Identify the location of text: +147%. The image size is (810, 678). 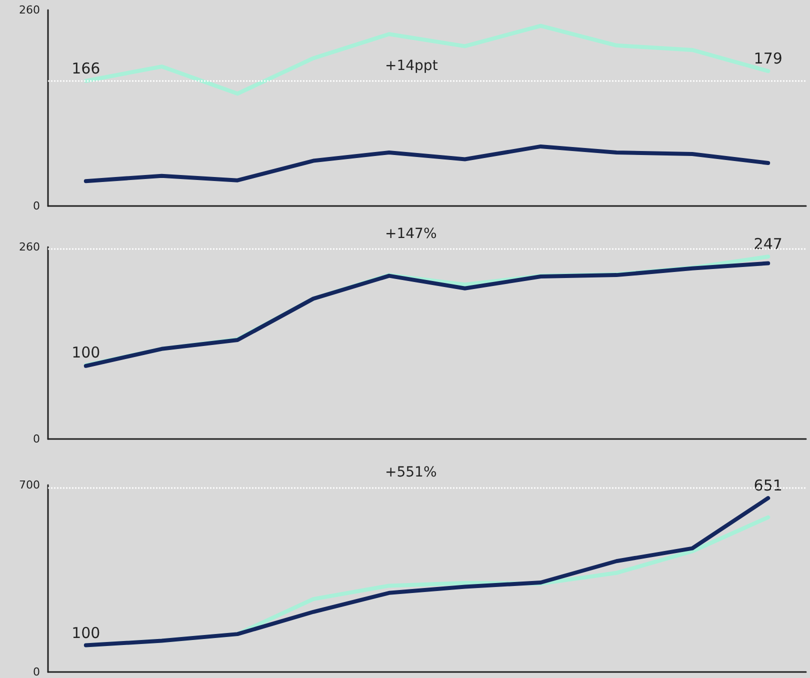
(411, 234).